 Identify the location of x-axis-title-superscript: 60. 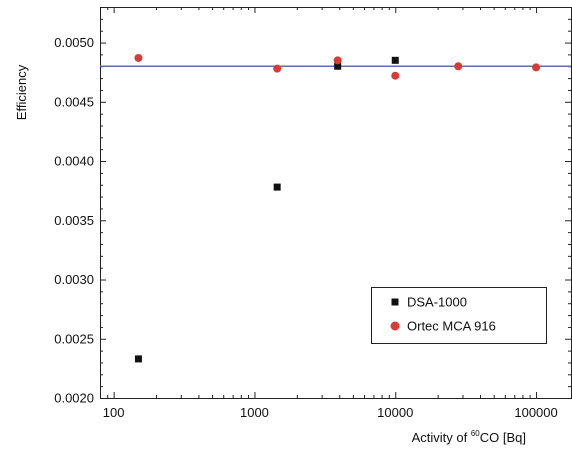
(475, 433).